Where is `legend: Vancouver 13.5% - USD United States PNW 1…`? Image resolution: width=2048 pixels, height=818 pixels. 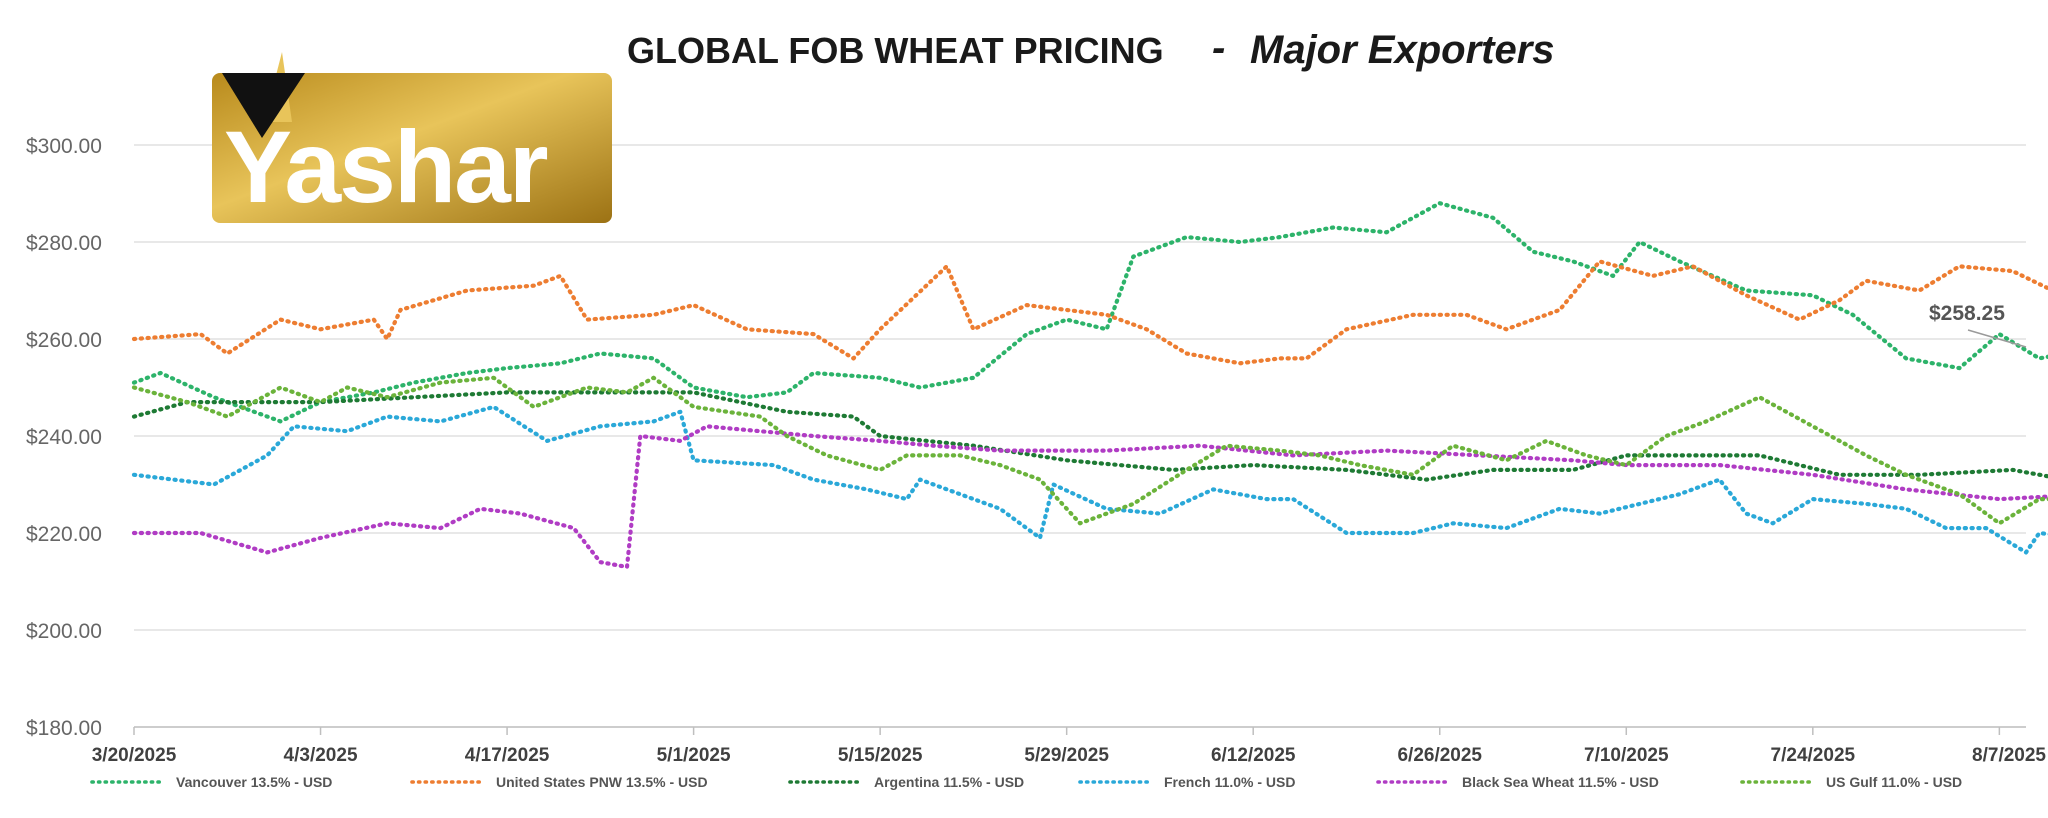 legend: Vancouver 13.5% - USD United States PNW 1… is located at coordinates (1026, 782).